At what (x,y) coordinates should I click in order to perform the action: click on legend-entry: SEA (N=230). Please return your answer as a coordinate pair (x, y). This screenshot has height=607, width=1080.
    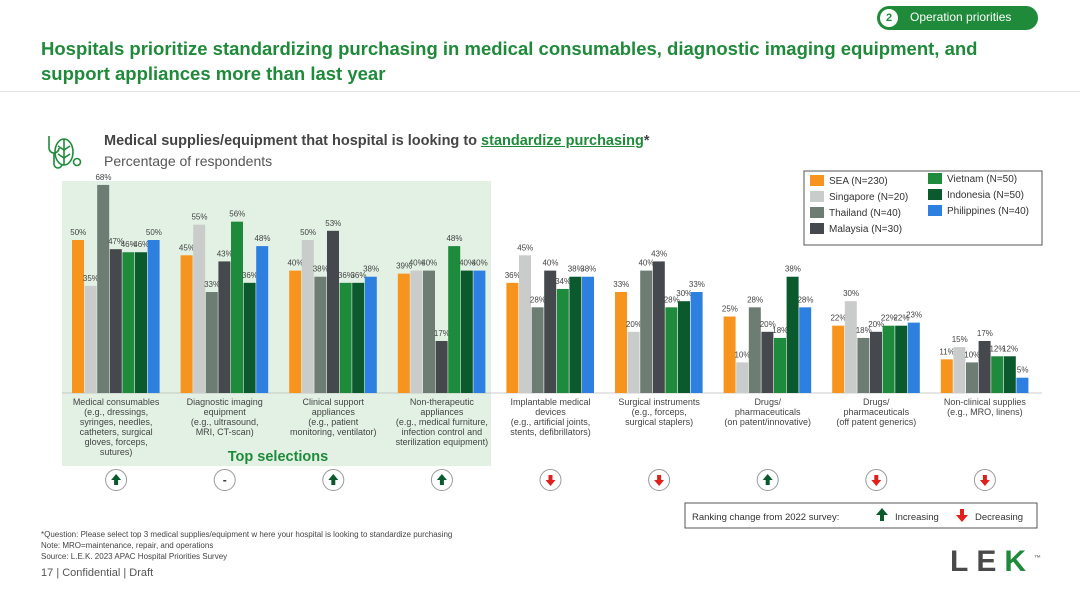
    Looking at the image, I should click on (858, 181).